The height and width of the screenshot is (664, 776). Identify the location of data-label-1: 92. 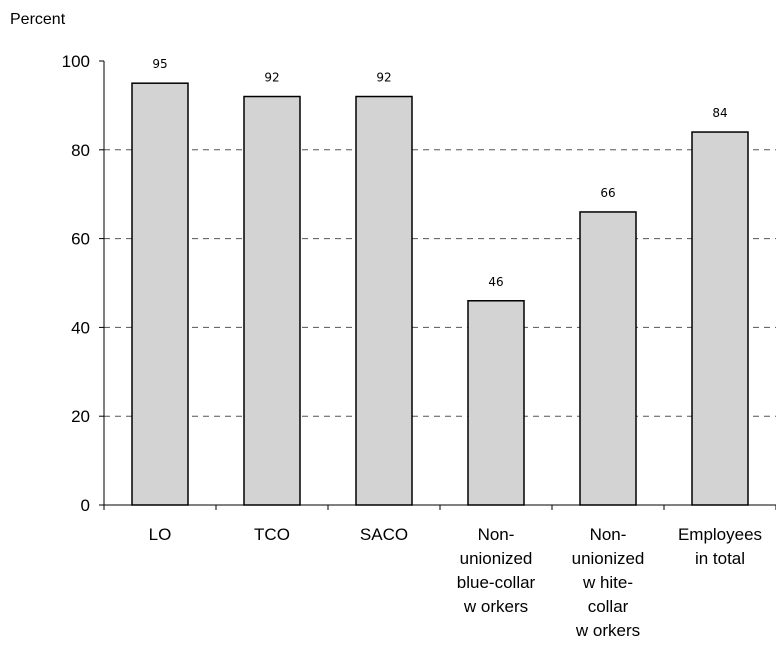
(271, 78).